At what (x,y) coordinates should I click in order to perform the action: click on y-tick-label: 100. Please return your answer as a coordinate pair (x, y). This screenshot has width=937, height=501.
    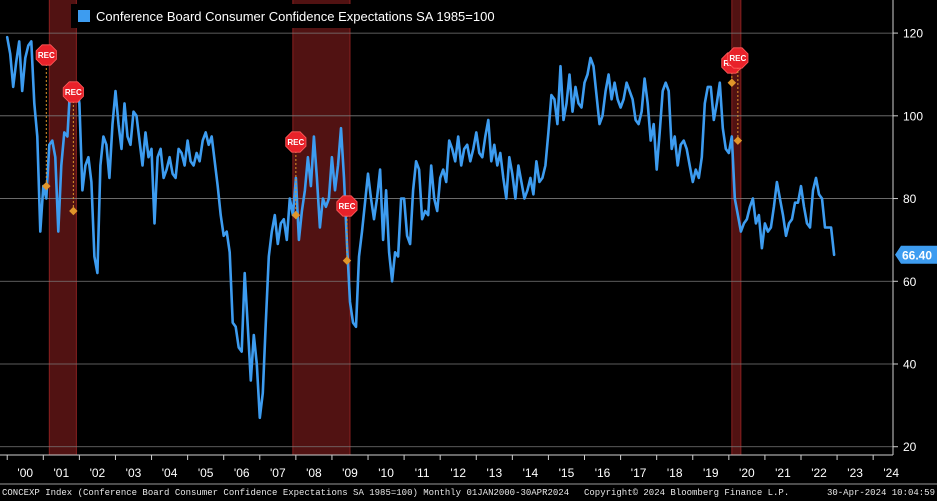
    Looking at the image, I should click on (913, 116).